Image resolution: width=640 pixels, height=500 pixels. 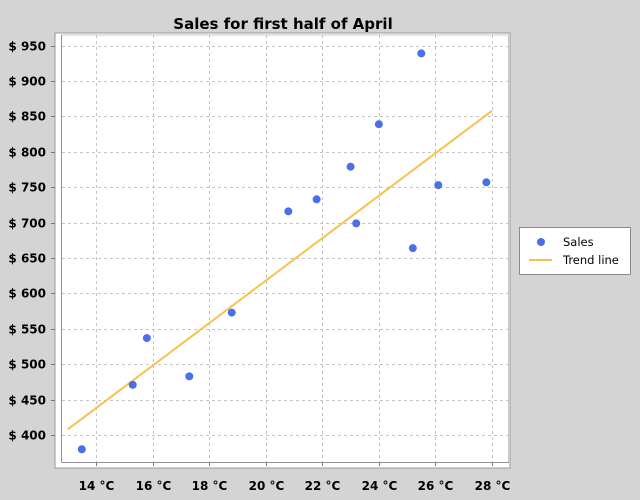 What do you see at coordinates (27, 82) in the screenshot?
I see `y-tick-label: $ 900` at bounding box center [27, 82].